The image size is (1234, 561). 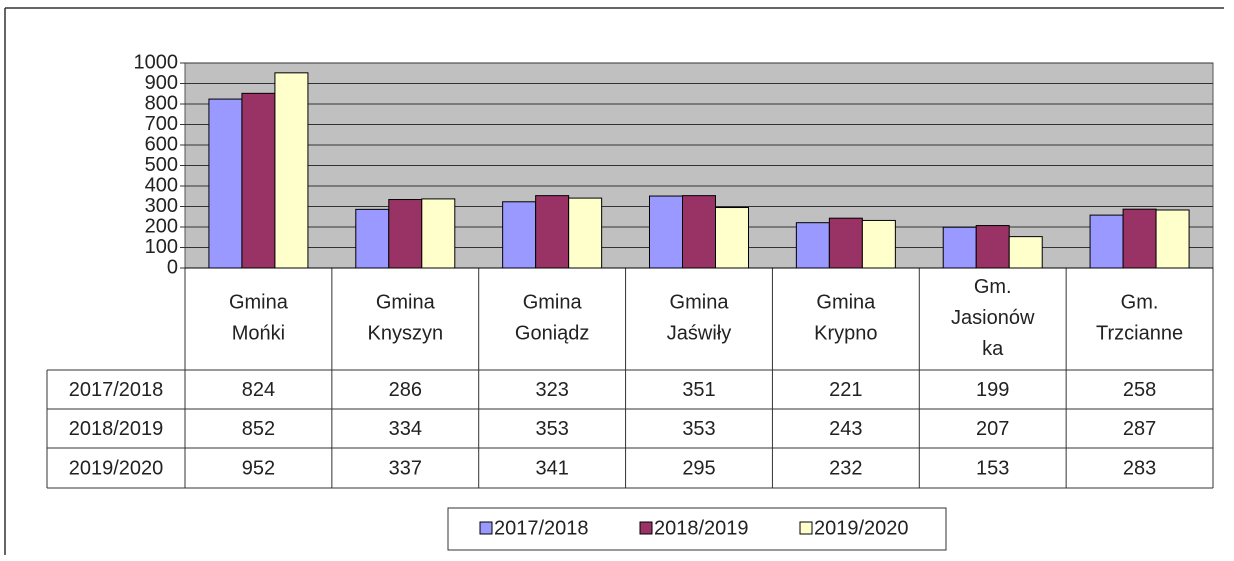 What do you see at coordinates (161, 247) in the screenshot?
I see `y-tick-label: 100` at bounding box center [161, 247].